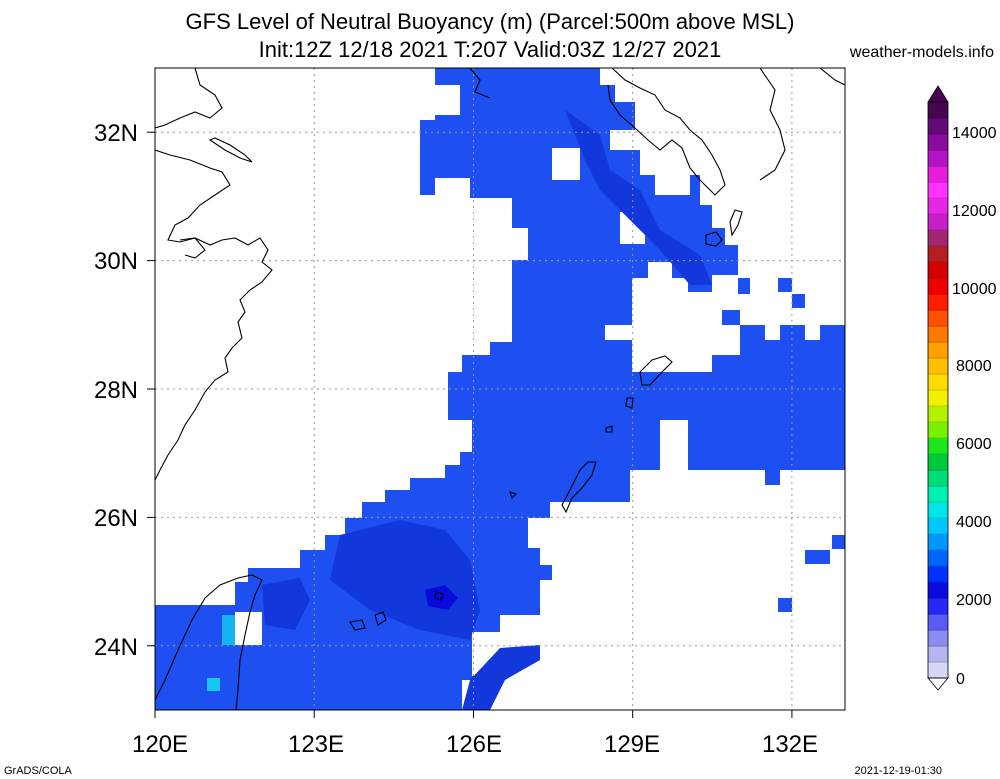  Describe the element at coordinates (974, 406) in the screenshot. I see `colorbar-labels: 14000 12000 10000 8000 6000 4000 2000 0` at that location.